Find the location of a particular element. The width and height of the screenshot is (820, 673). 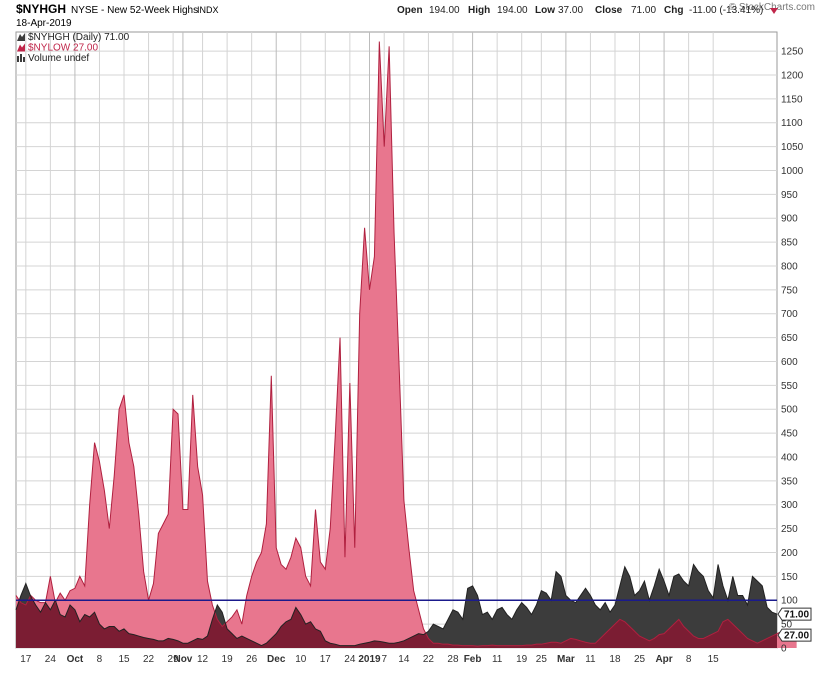

y-tick-label: 600 is located at coordinates (789, 362).